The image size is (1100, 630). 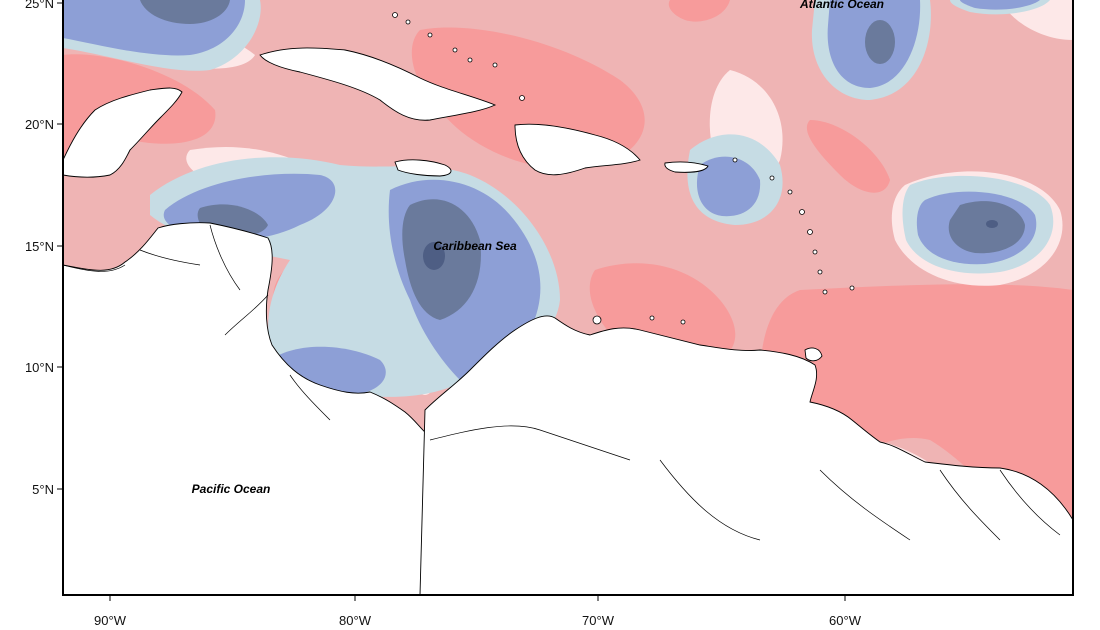 I want to click on pacific-ocean-label: Pacific Ocean, so click(x=231, y=489).